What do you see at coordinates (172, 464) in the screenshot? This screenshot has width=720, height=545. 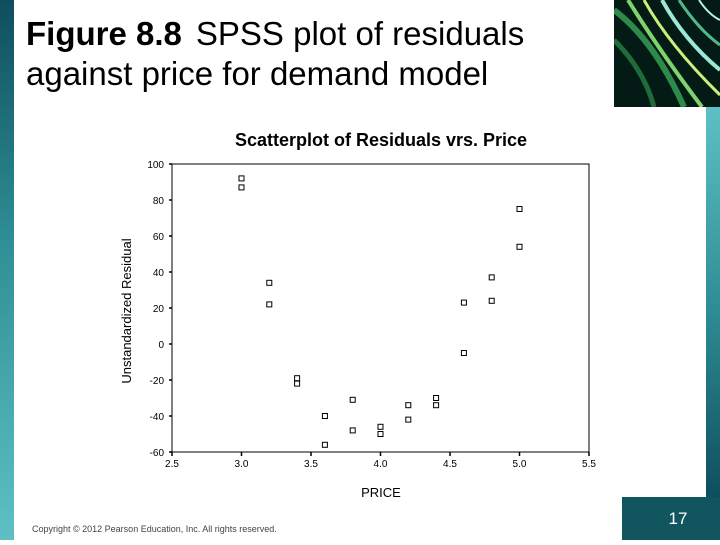 I see `x-tick-label: 2.5` at bounding box center [172, 464].